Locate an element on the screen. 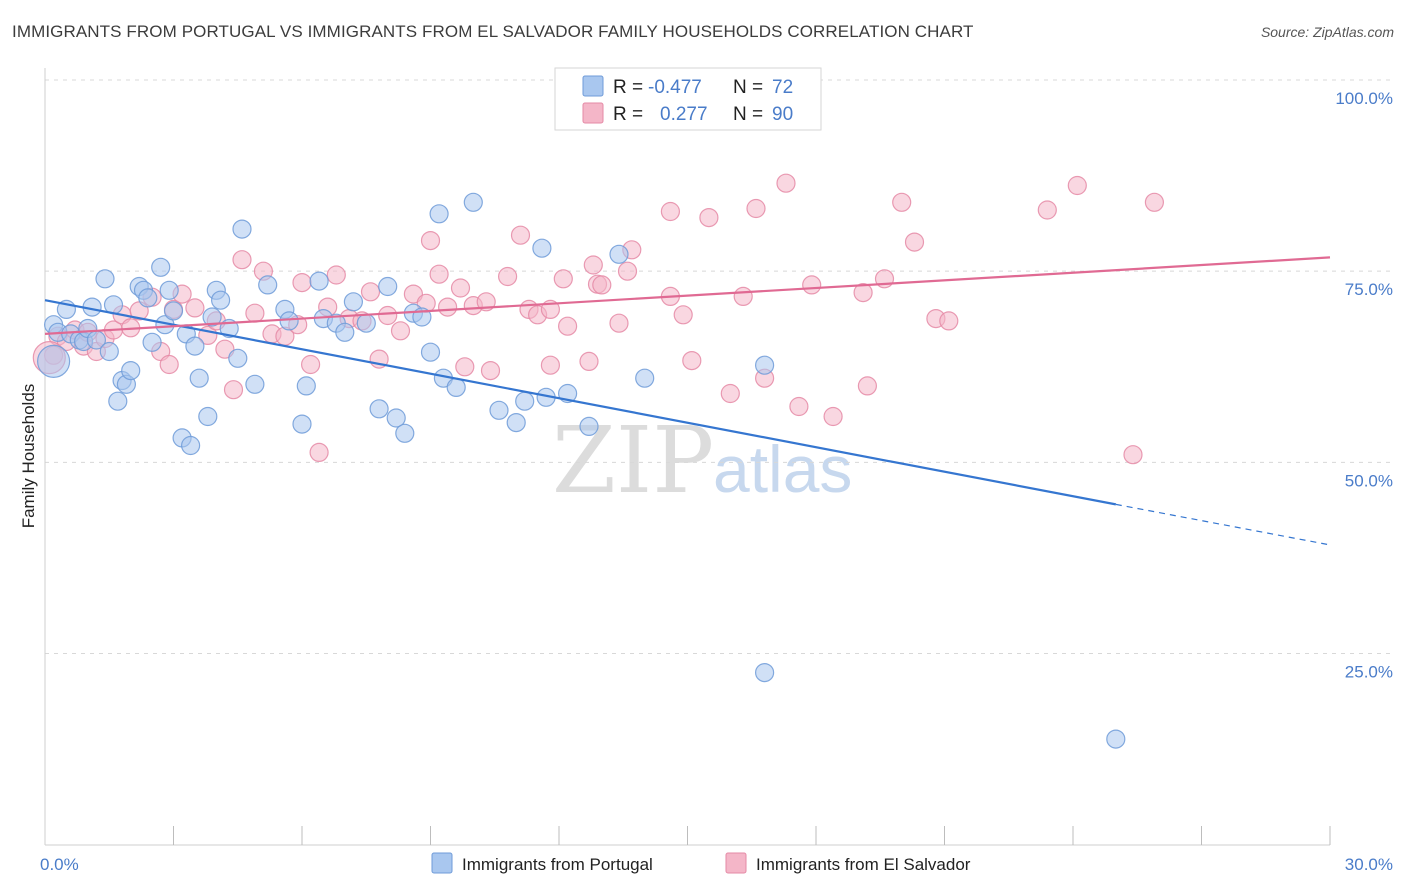  legend-el-salvador-label: Immigrants from El Salvador is located at coordinates (863, 864).